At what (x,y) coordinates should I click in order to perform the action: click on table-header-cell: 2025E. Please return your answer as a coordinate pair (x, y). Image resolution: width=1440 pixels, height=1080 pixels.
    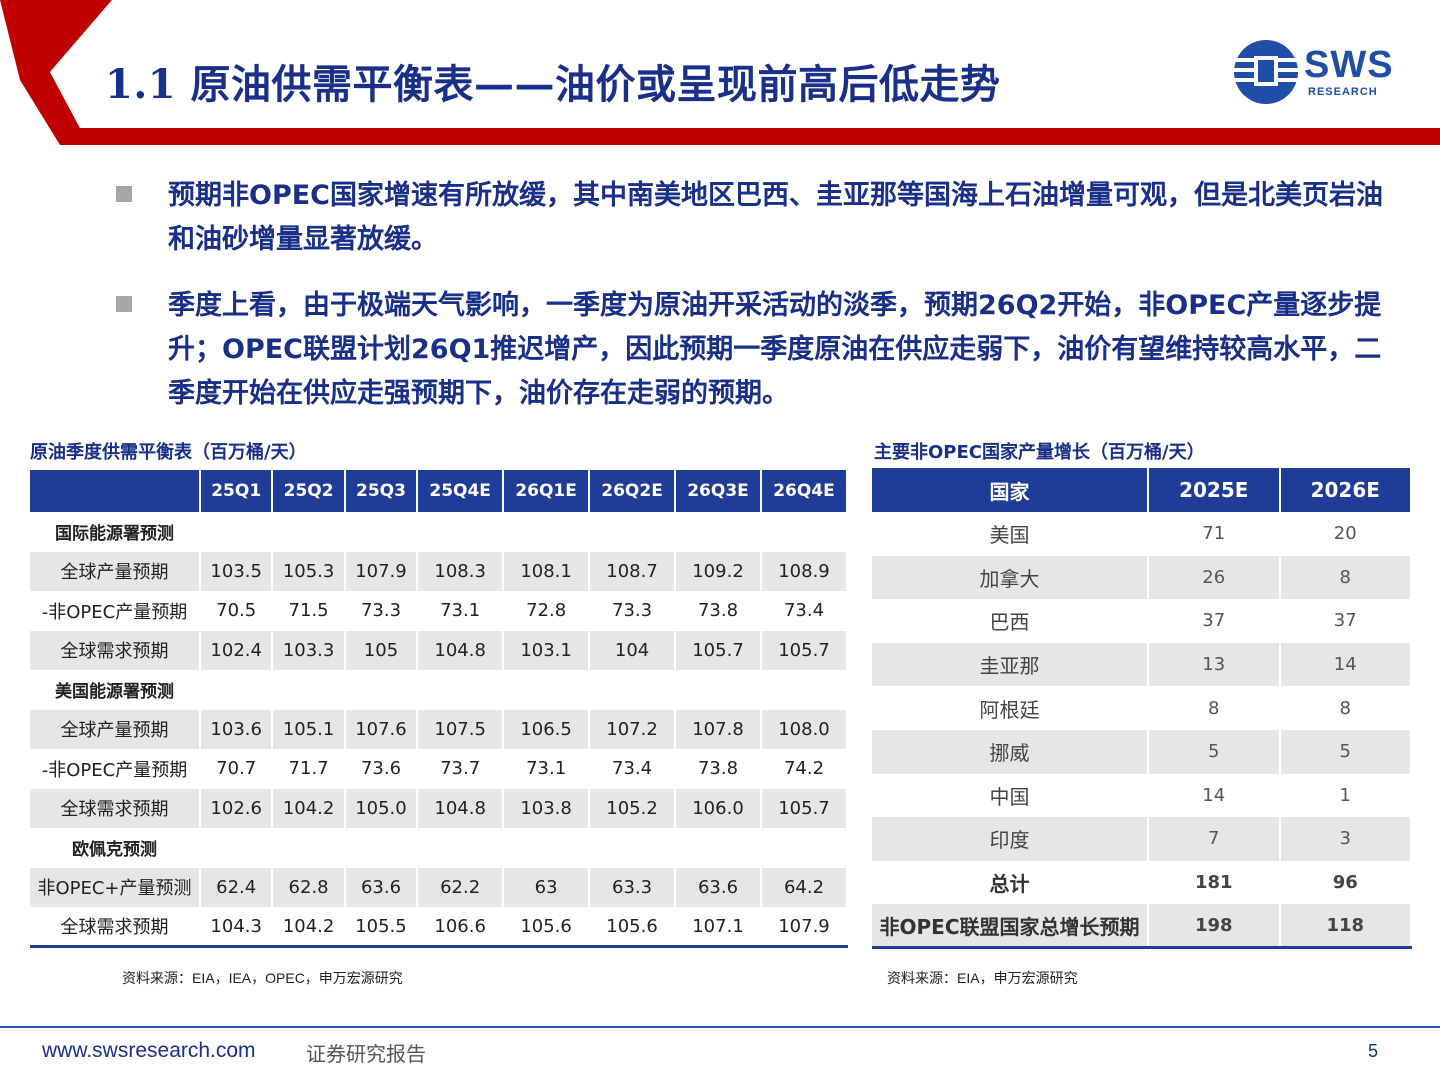
    Looking at the image, I should click on (1214, 490).